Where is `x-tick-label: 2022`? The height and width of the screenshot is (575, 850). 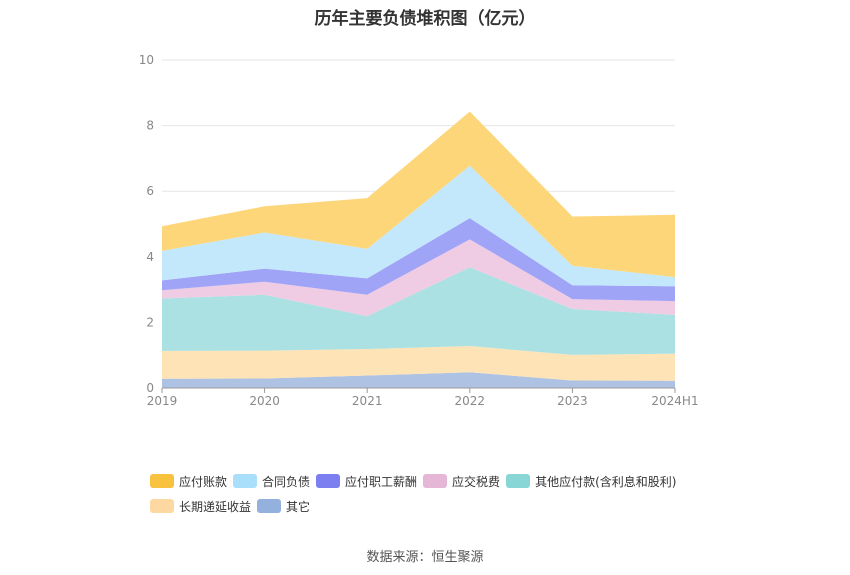
x-tick-label: 2022 is located at coordinates (470, 401).